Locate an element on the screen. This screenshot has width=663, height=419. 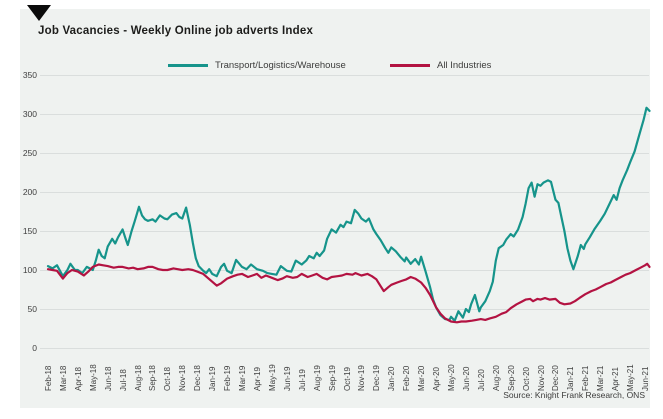
x-tick-label: Feb-18 is located at coordinates (48, 378).